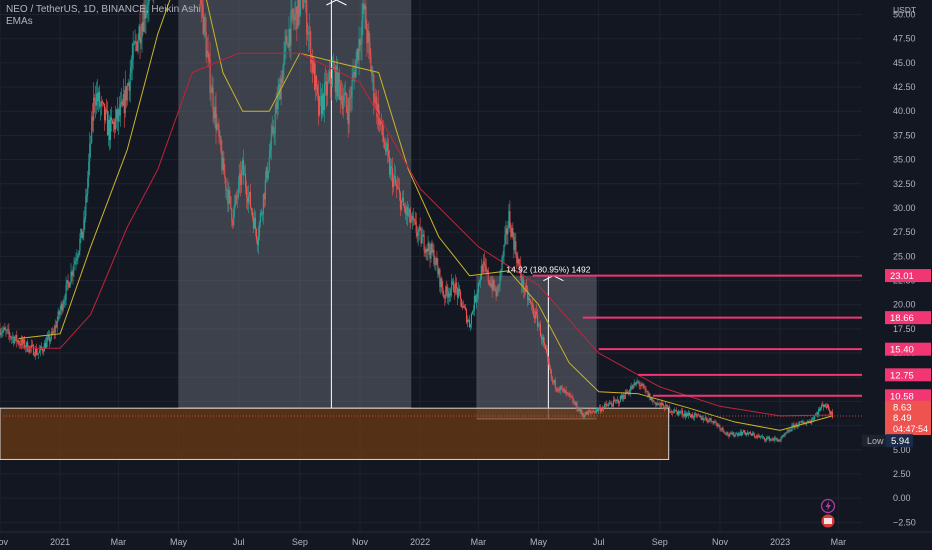 The width and height of the screenshot is (932, 550). I want to click on indicator-label: EMAs, so click(19, 21).